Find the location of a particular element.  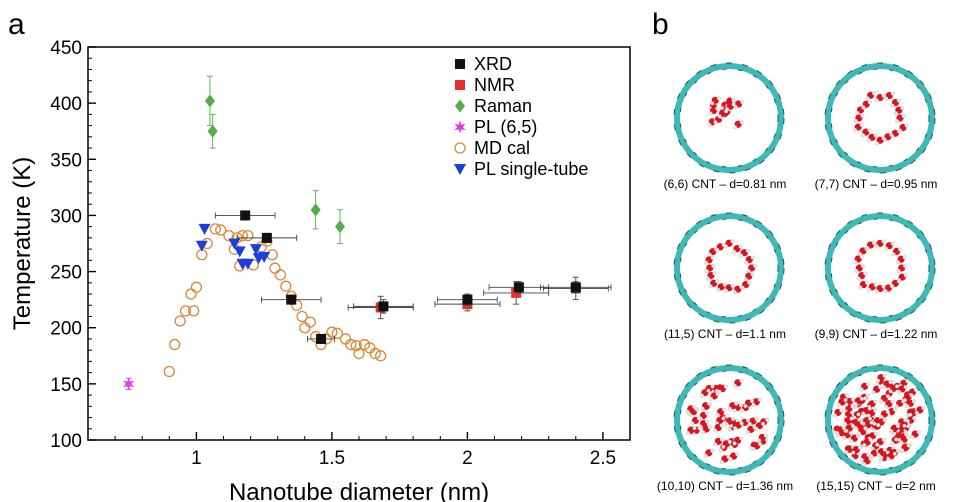

y-tick-label: 250 is located at coordinates (66, 273).